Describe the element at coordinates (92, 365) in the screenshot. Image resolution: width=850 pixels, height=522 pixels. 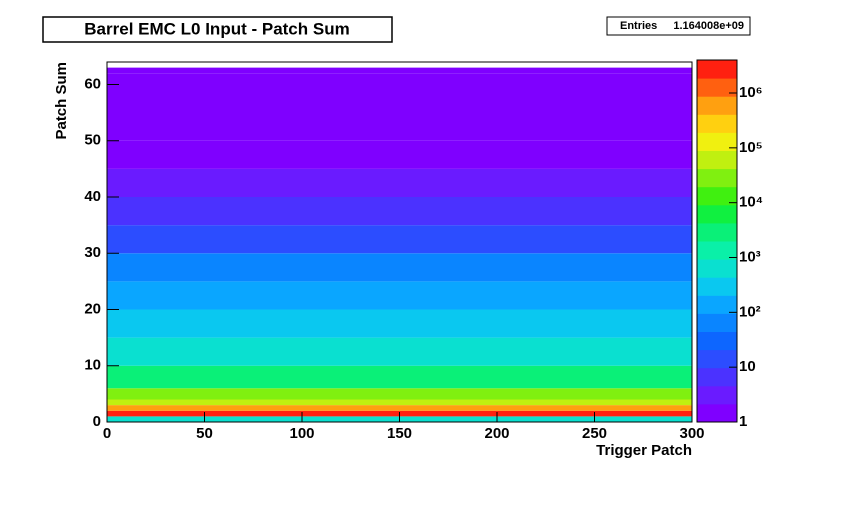
I see `y-tick-label: 10` at that location.